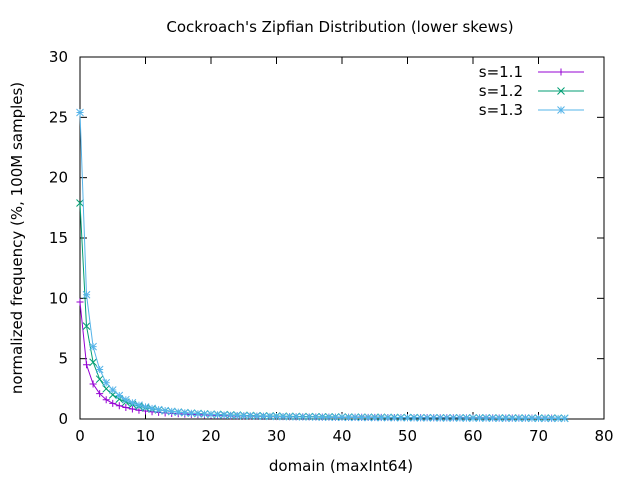 Image resolution: width=640 pixels, height=480 pixels. Describe the element at coordinates (58, 57) in the screenshot. I see `y-tick-label: 30` at that location.